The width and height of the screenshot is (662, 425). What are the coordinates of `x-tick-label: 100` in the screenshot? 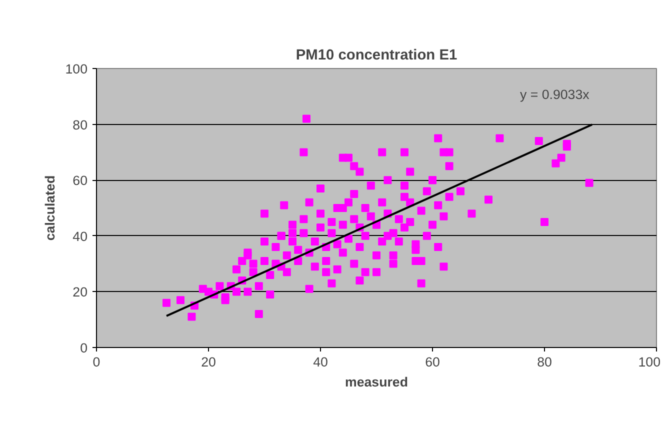 It's located at (649, 362).